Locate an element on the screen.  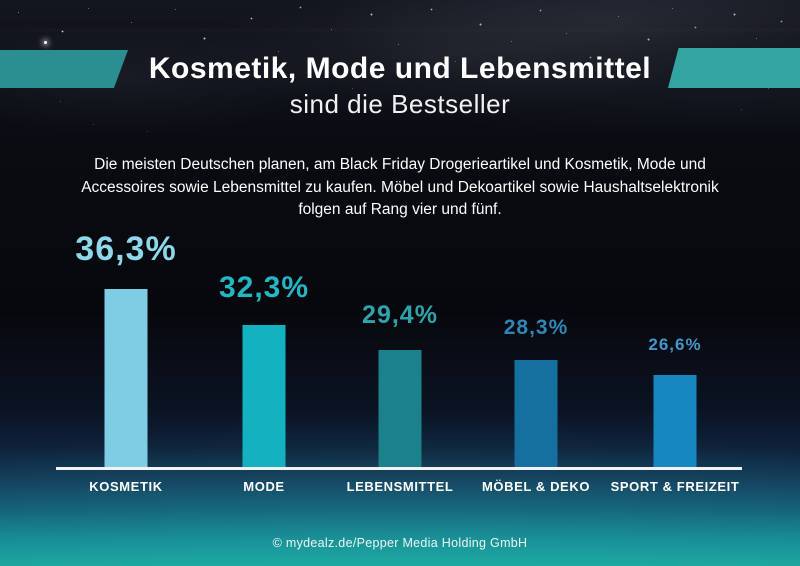
bar-group-mode: 32,3% is located at coordinates (264, 348).